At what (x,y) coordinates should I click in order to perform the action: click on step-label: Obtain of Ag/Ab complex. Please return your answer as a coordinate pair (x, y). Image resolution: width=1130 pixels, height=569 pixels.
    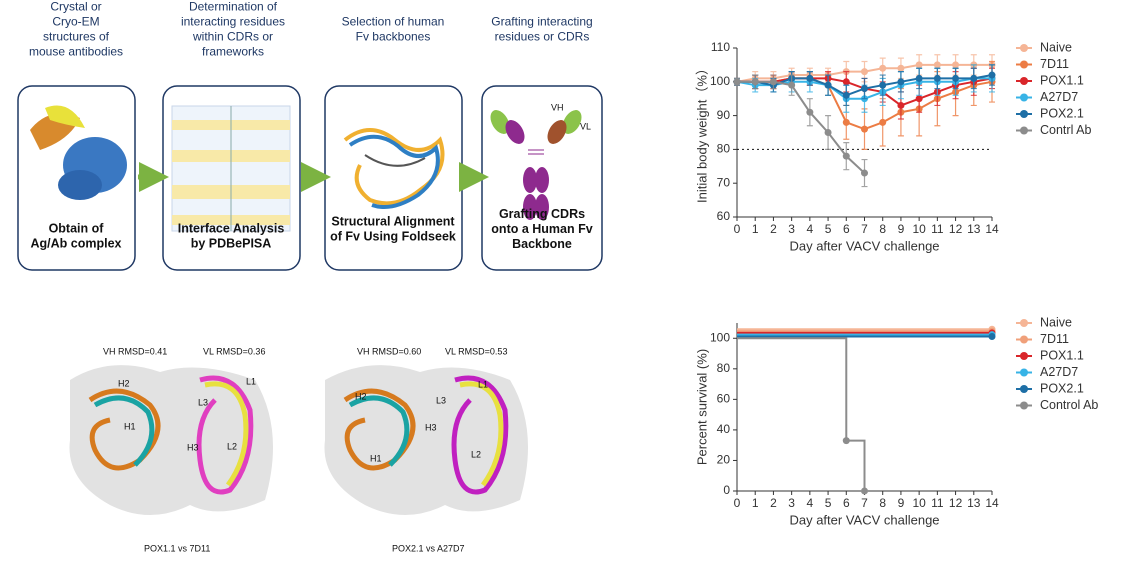
    Looking at the image, I should click on (76, 236).